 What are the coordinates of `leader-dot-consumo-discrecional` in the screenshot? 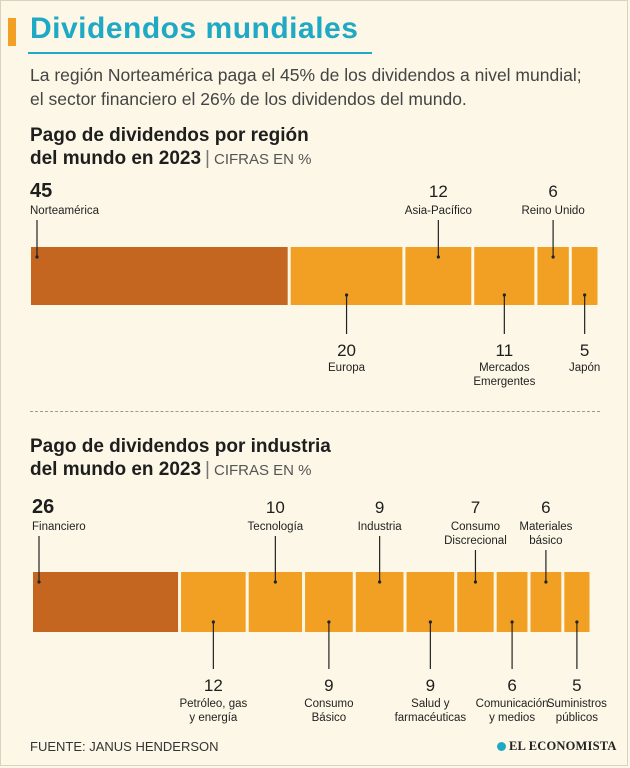 It's located at (475, 582).